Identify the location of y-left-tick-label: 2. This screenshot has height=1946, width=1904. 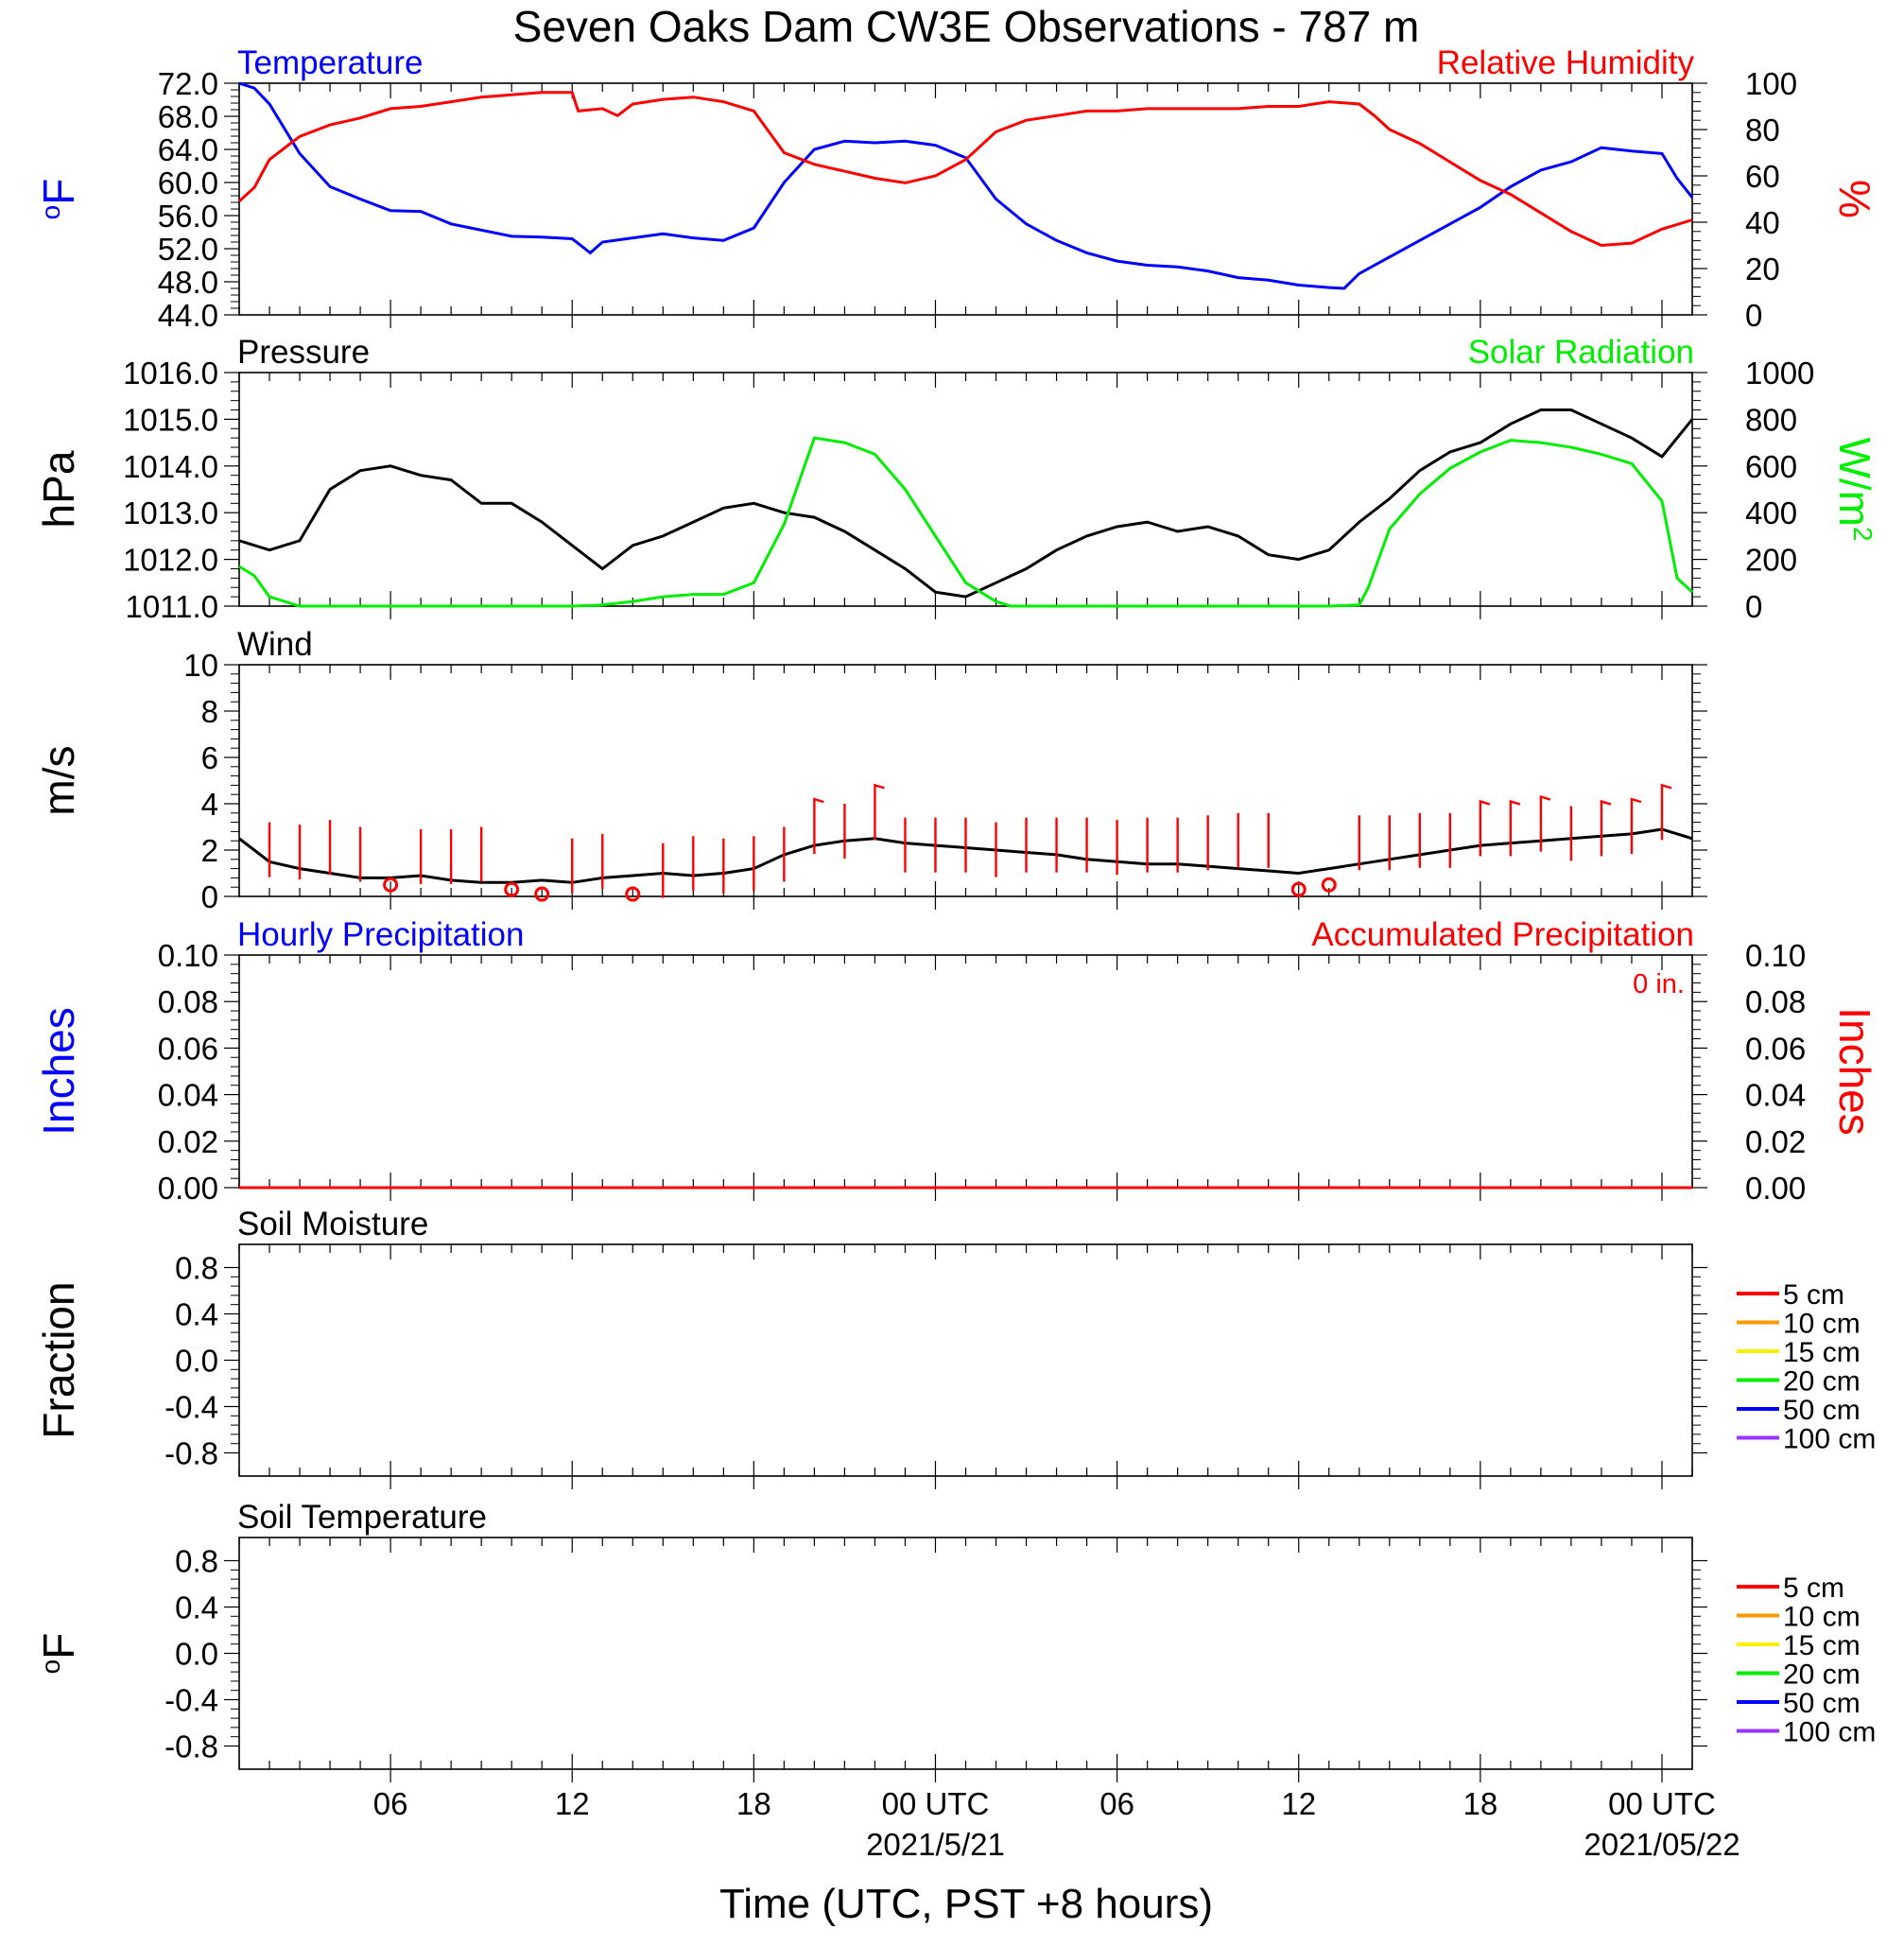
(210, 851).